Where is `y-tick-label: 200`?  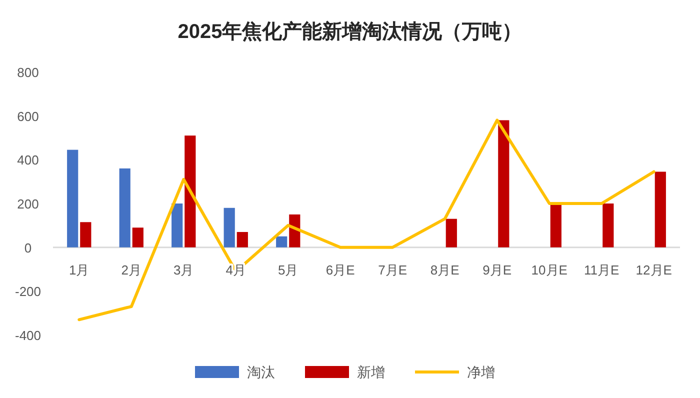
y-tick-label: 200 is located at coordinates (28, 204).